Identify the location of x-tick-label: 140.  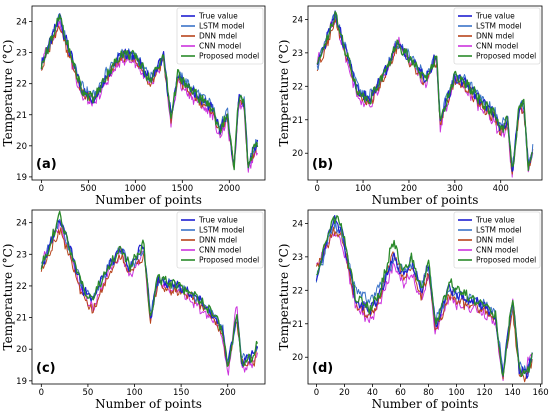
(512, 393).